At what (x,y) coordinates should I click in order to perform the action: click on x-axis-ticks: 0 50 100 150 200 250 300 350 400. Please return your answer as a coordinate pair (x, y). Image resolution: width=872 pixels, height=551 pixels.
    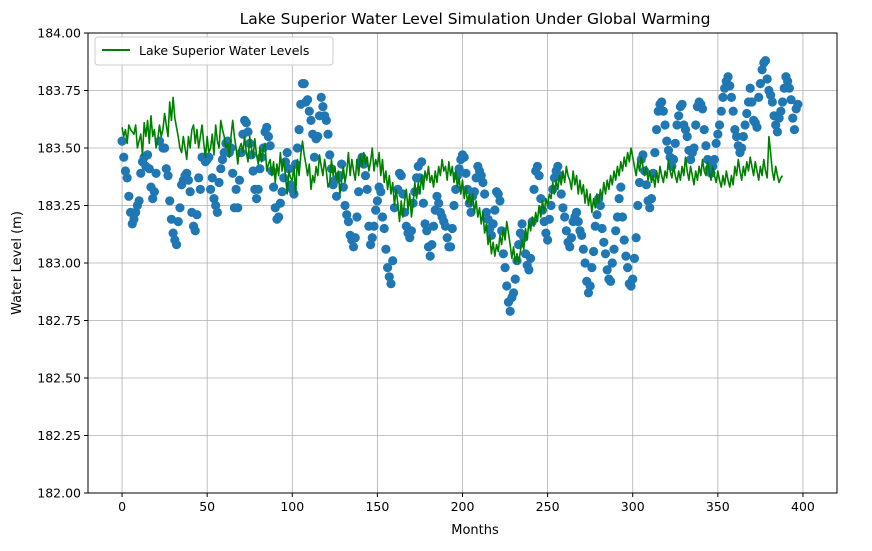
    Looking at the image, I should click on (466, 503).